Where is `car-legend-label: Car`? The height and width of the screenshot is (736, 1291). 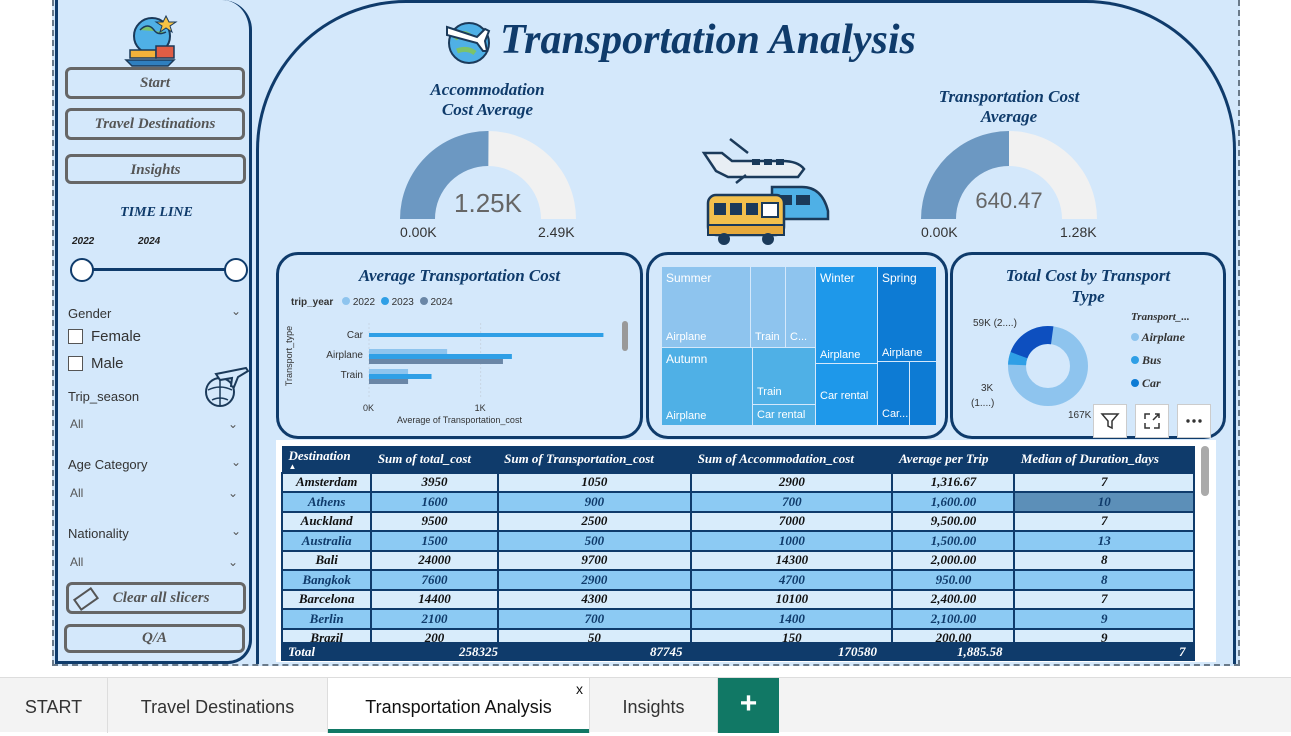 car-legend-label: Car is located at coordinates (1151, 383).